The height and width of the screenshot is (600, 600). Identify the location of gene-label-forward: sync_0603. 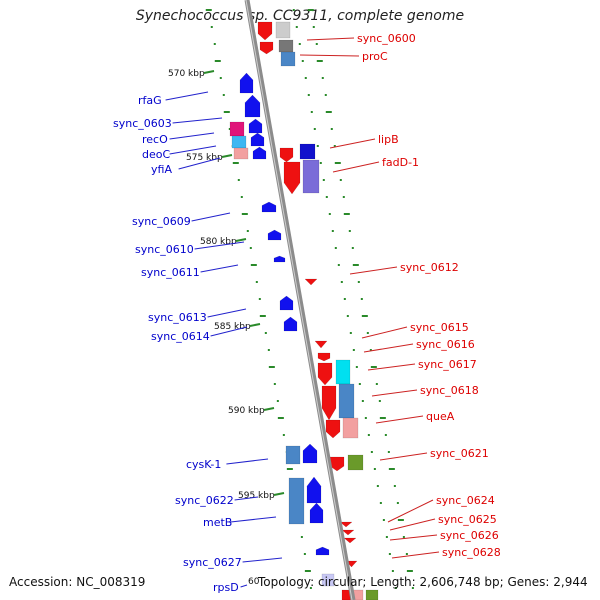
(142, 123).